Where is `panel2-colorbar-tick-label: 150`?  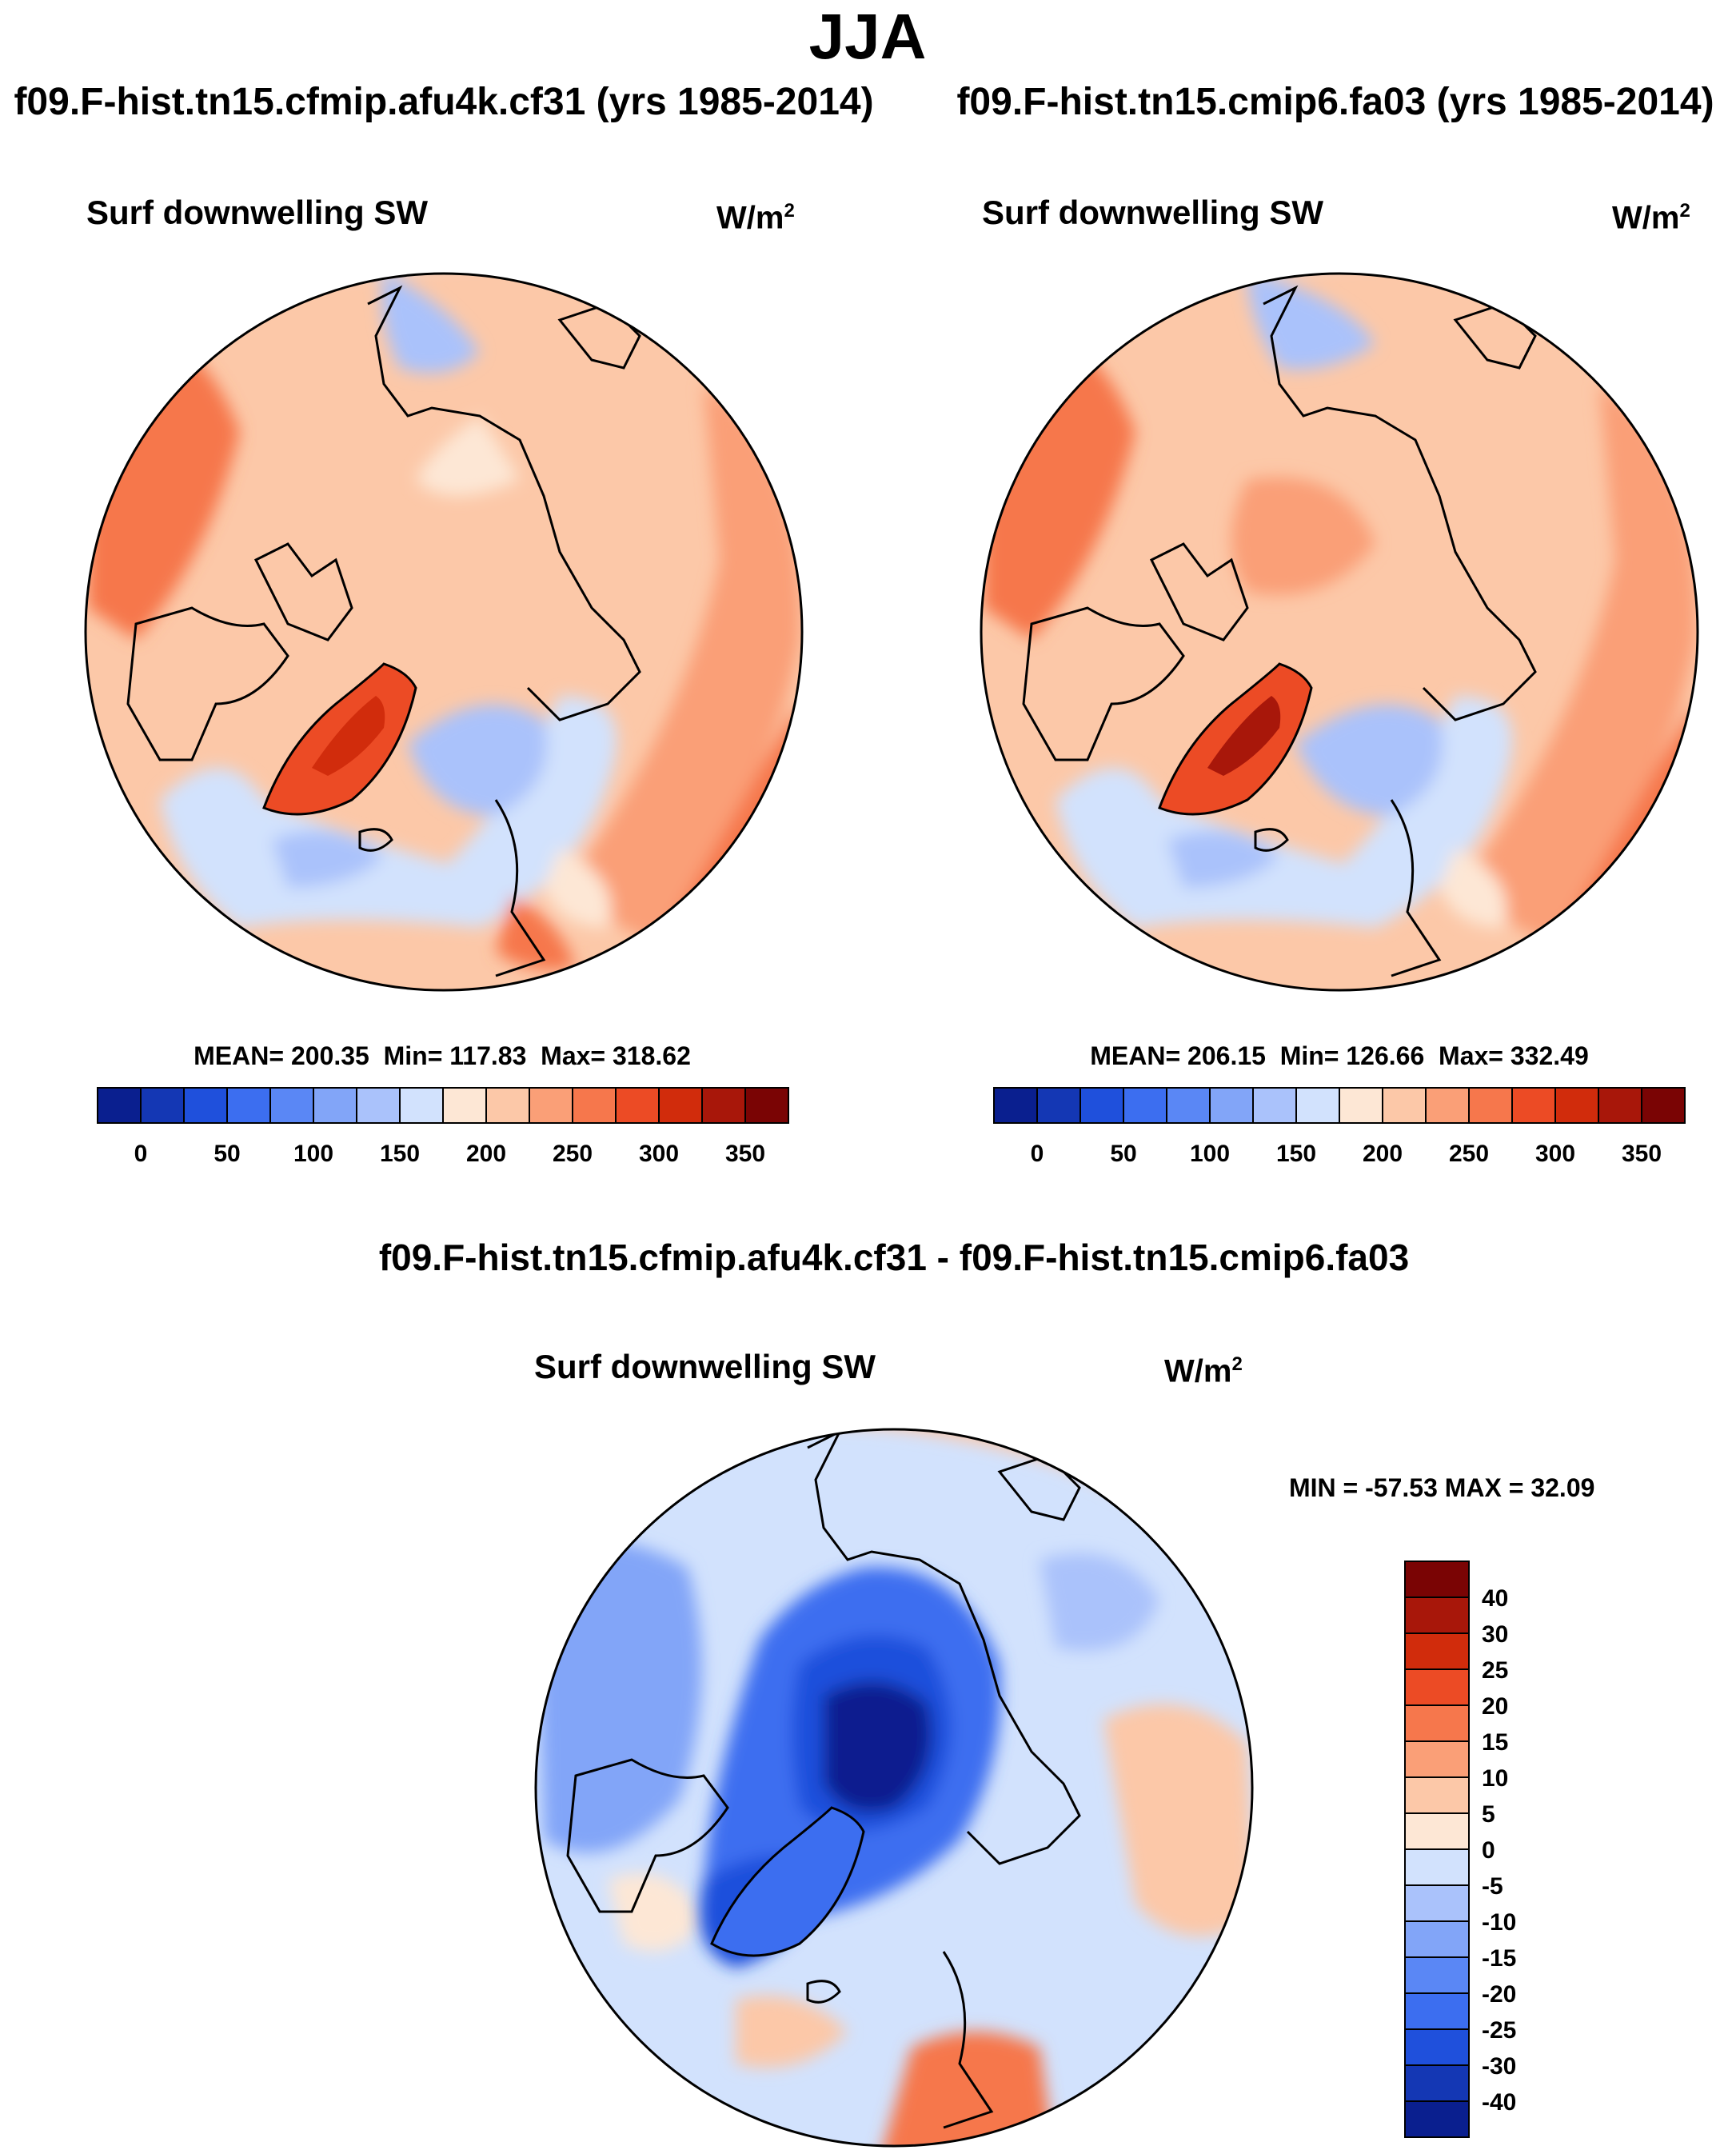
panel2-colorbar-tick-label: 150 is located at coordinates (1296, 1154).